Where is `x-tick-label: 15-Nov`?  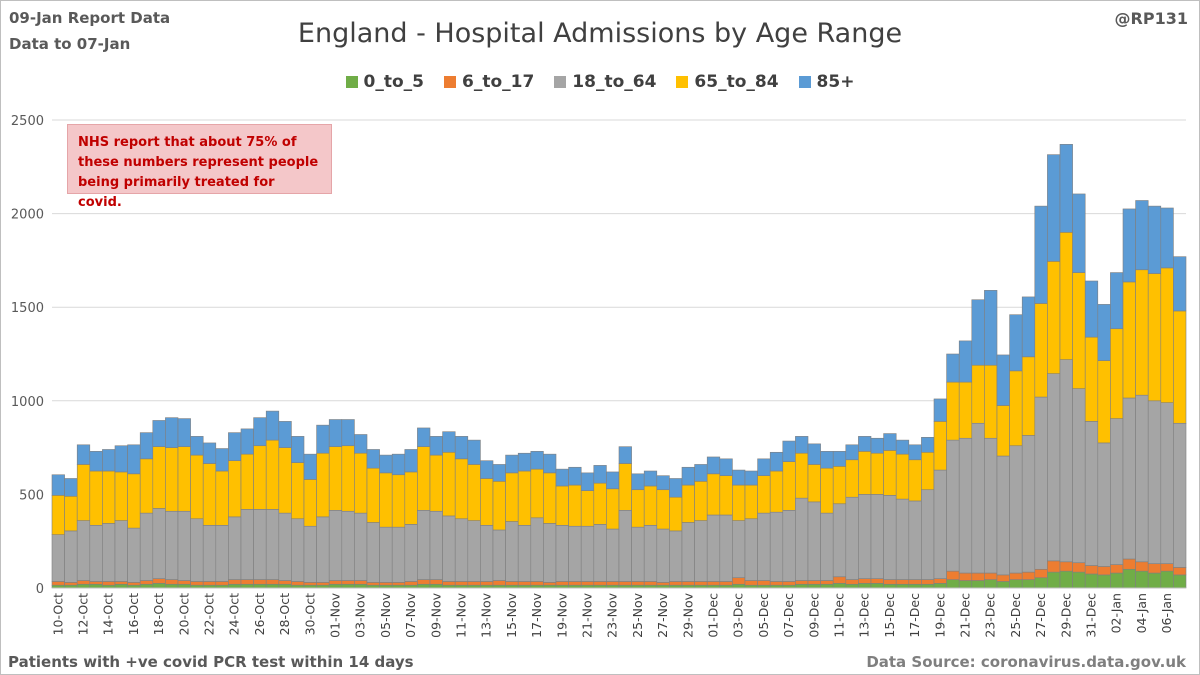
x-tick-label: 15-Nov is located at coordinates (511, 614).